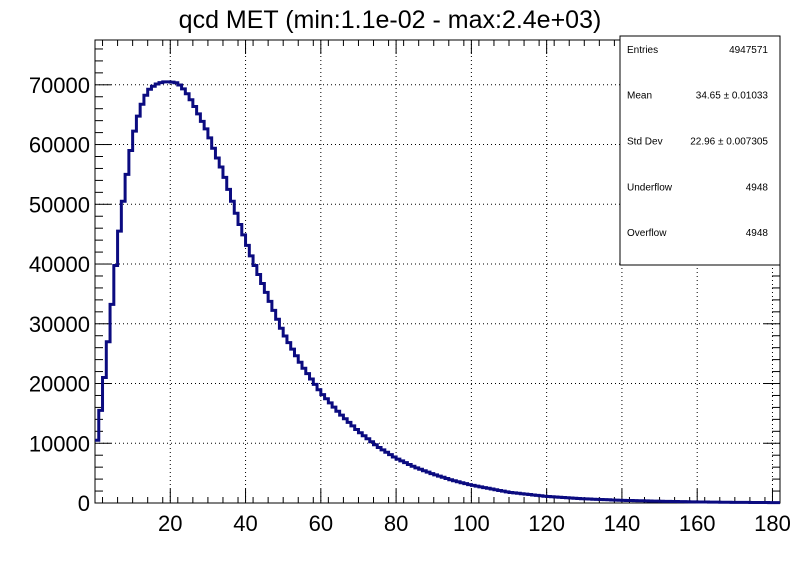 This screenshot has width=796, height=572. I want to click on x-tick-label: 140, so click(622, 523).